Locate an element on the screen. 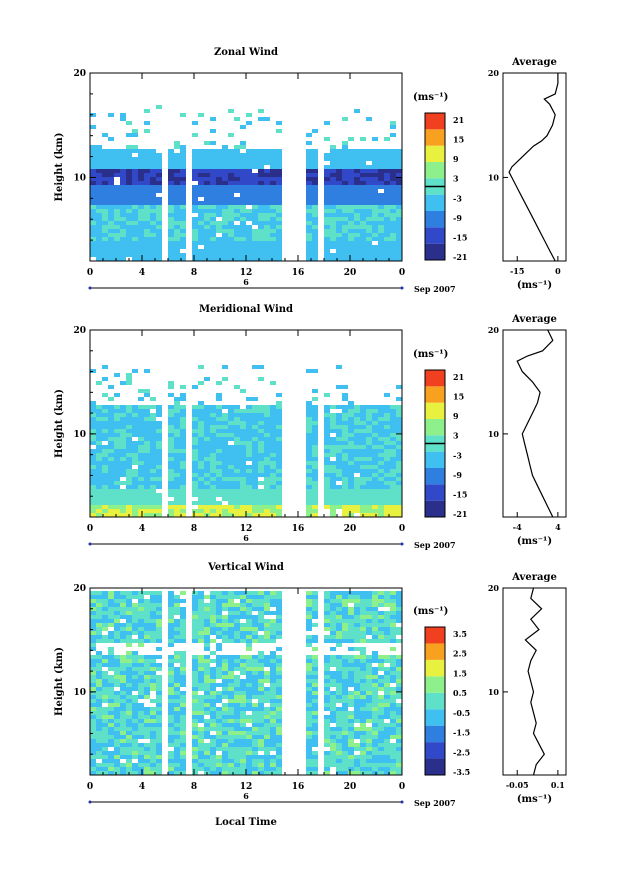 Image resolution: width=618 pixels, height=873 pixels. average-frame is located at coordinates (534, 681).